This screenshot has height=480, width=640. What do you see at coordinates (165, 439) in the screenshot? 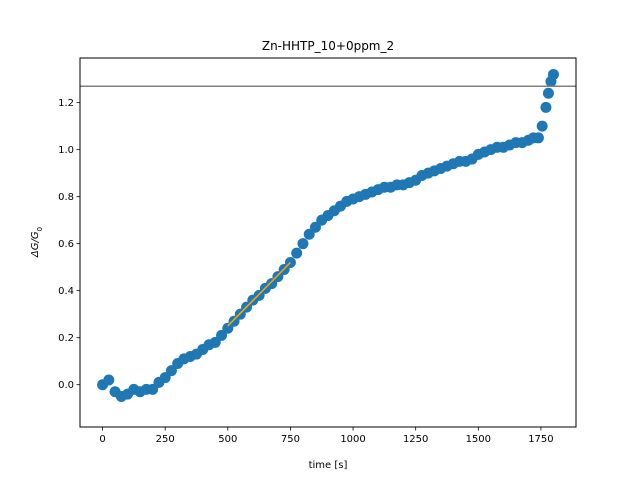
I see `x-tick-label: 250` at bounding box center [165, 439].